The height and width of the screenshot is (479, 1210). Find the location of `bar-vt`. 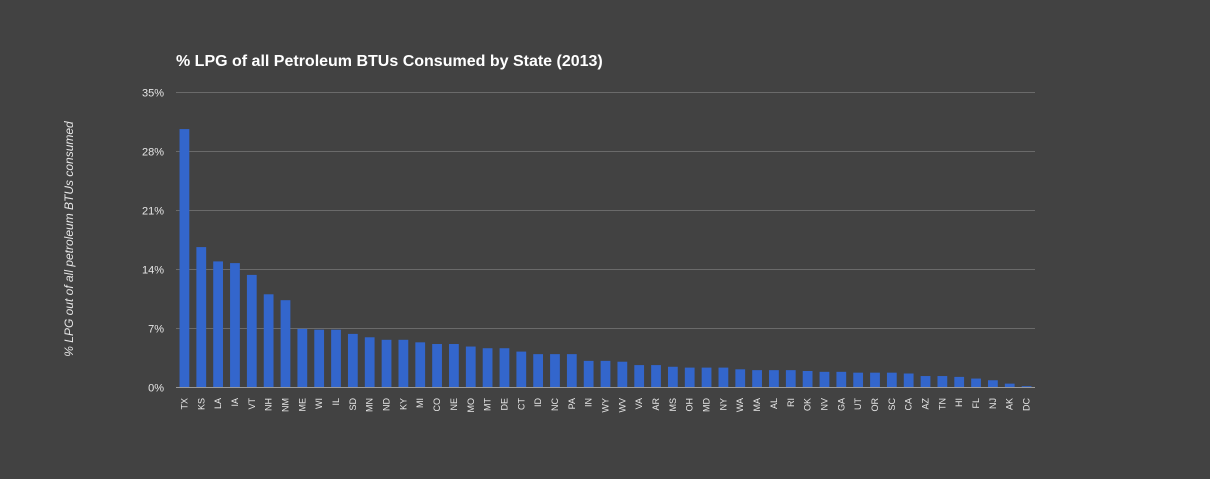

bar-vt is located at coordinates (251, 330).